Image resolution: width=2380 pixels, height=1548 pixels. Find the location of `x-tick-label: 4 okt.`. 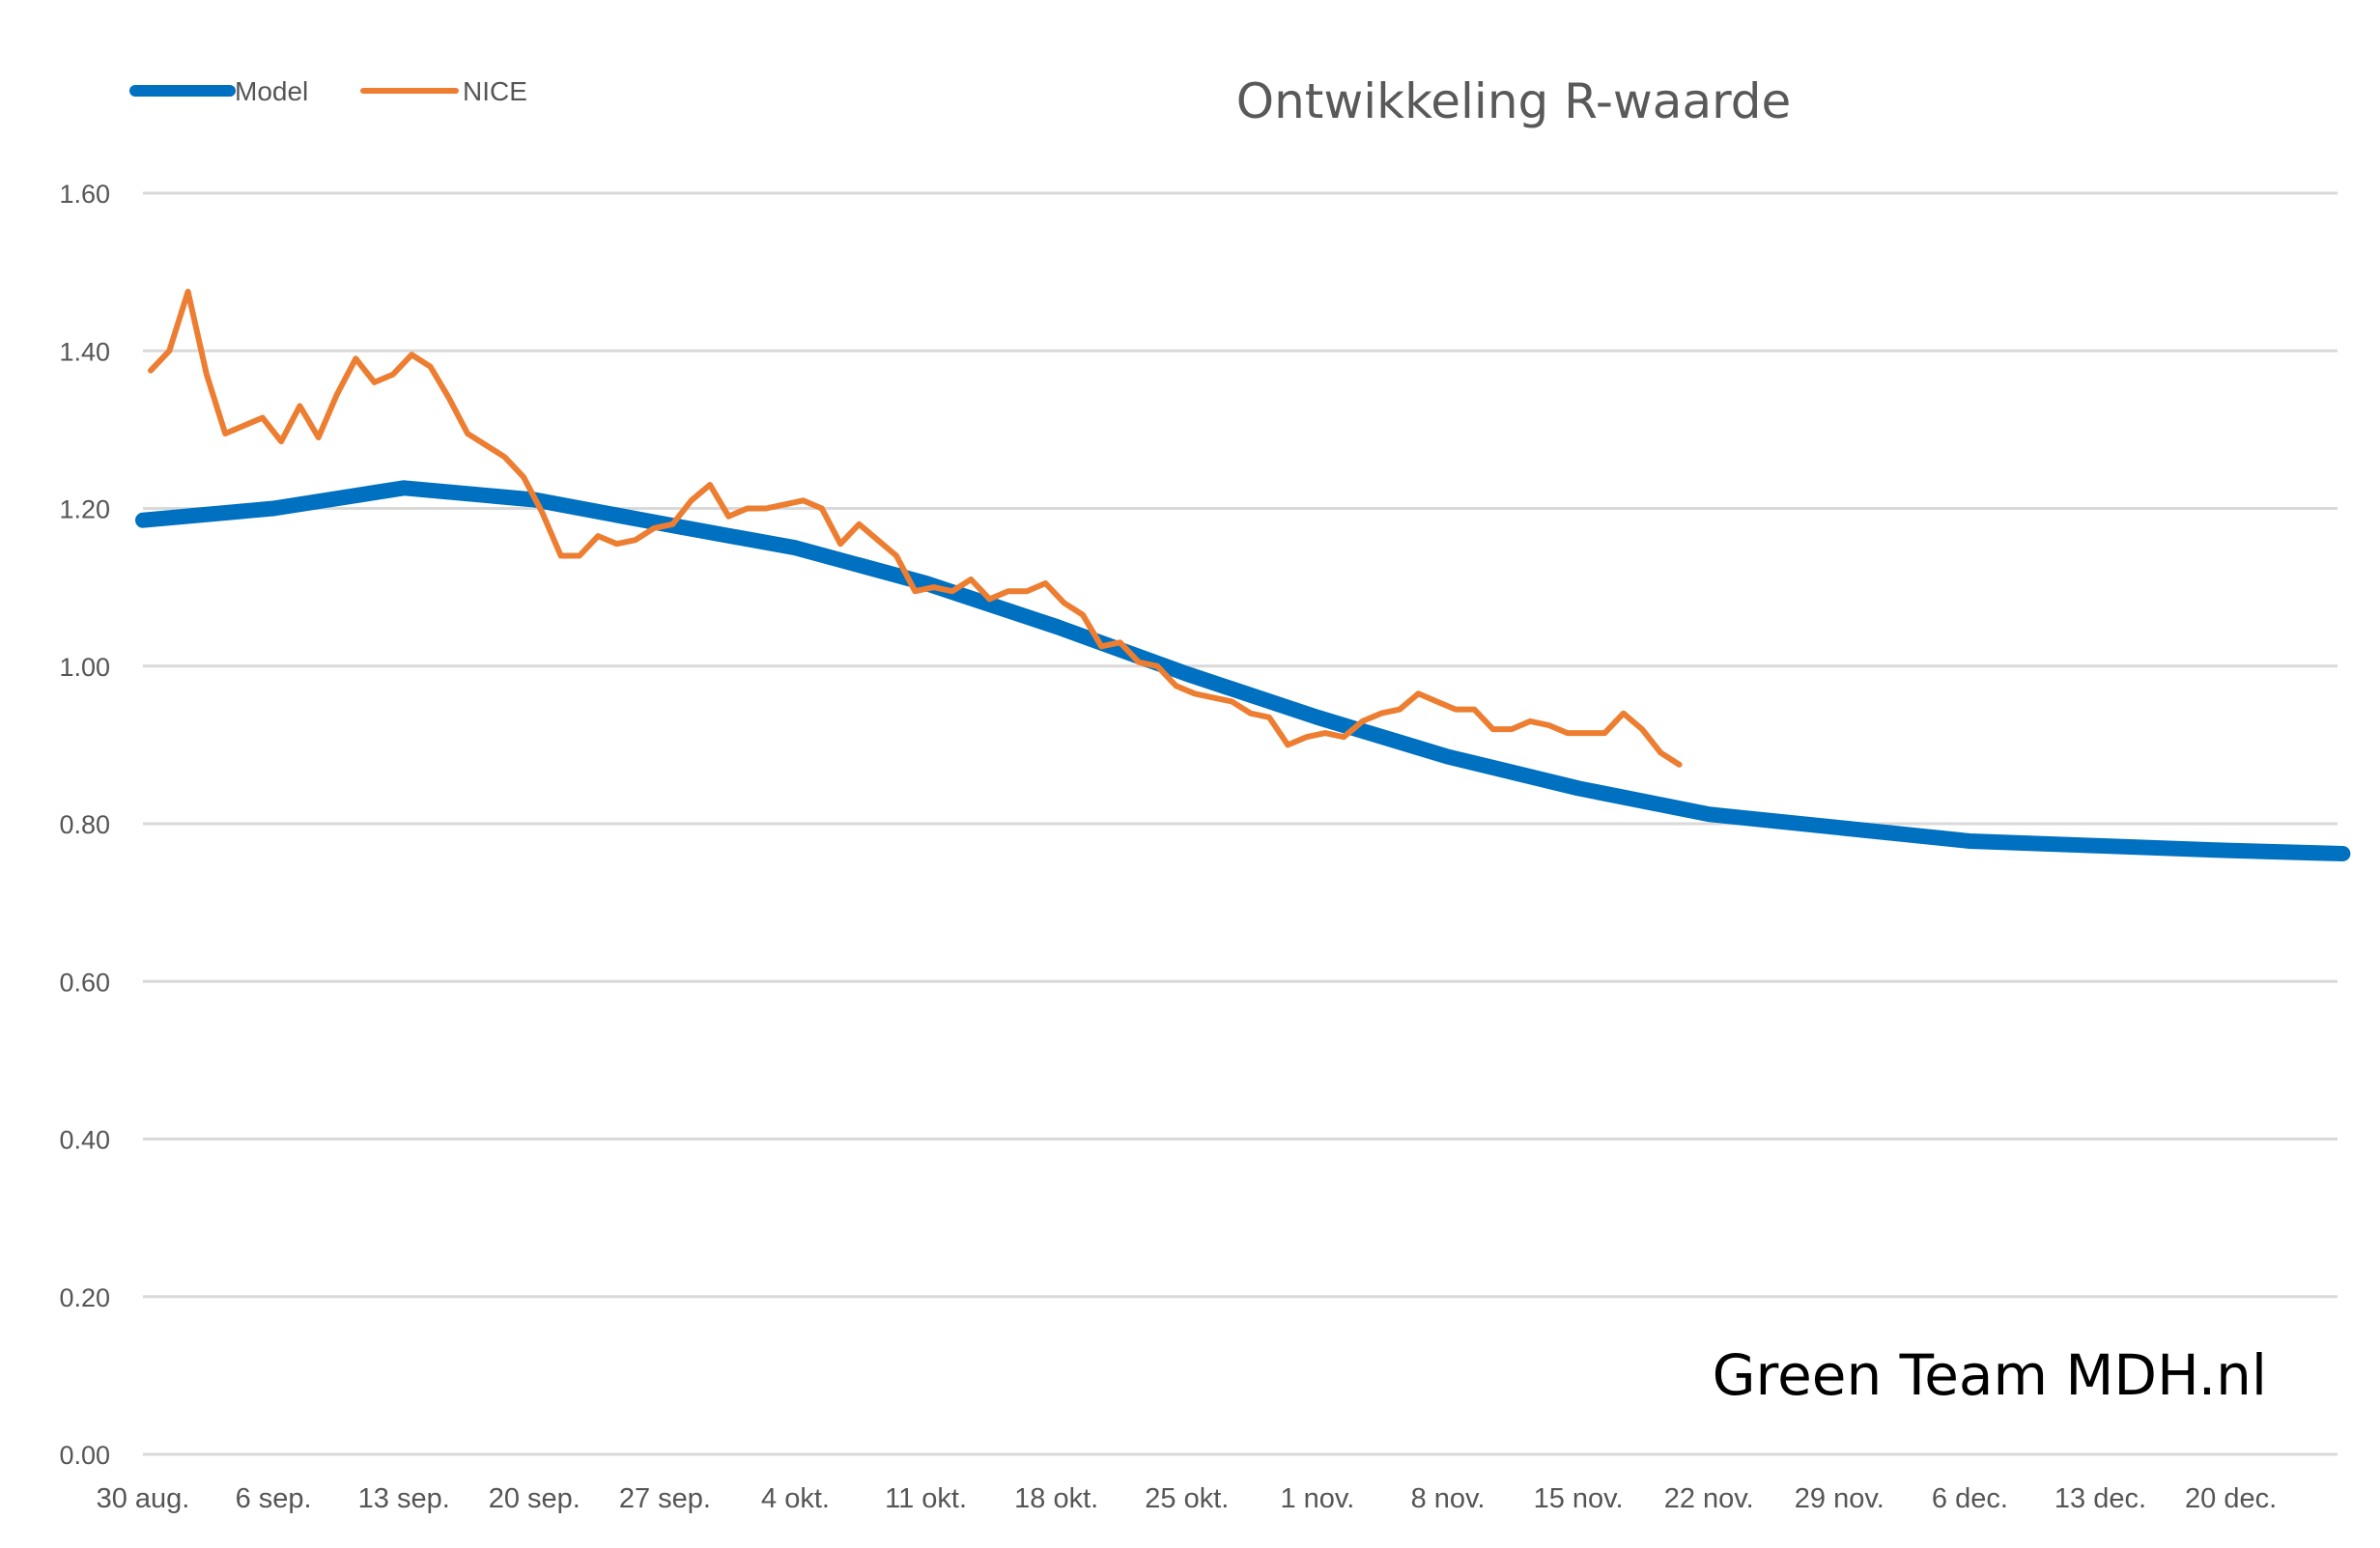

x-tick-label: 4 okt. is located at coordinates (796, 1498).